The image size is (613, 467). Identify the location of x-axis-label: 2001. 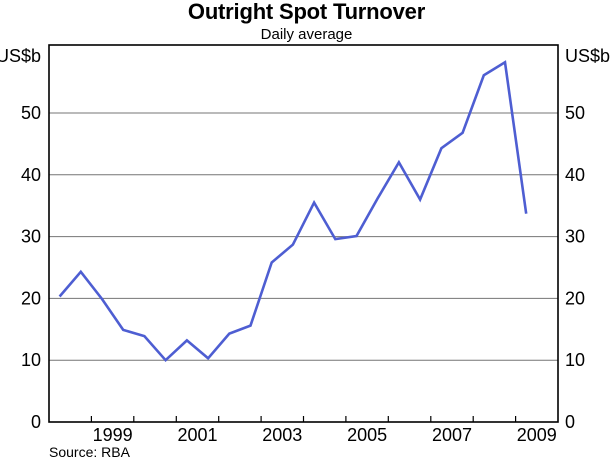
(197, 435).